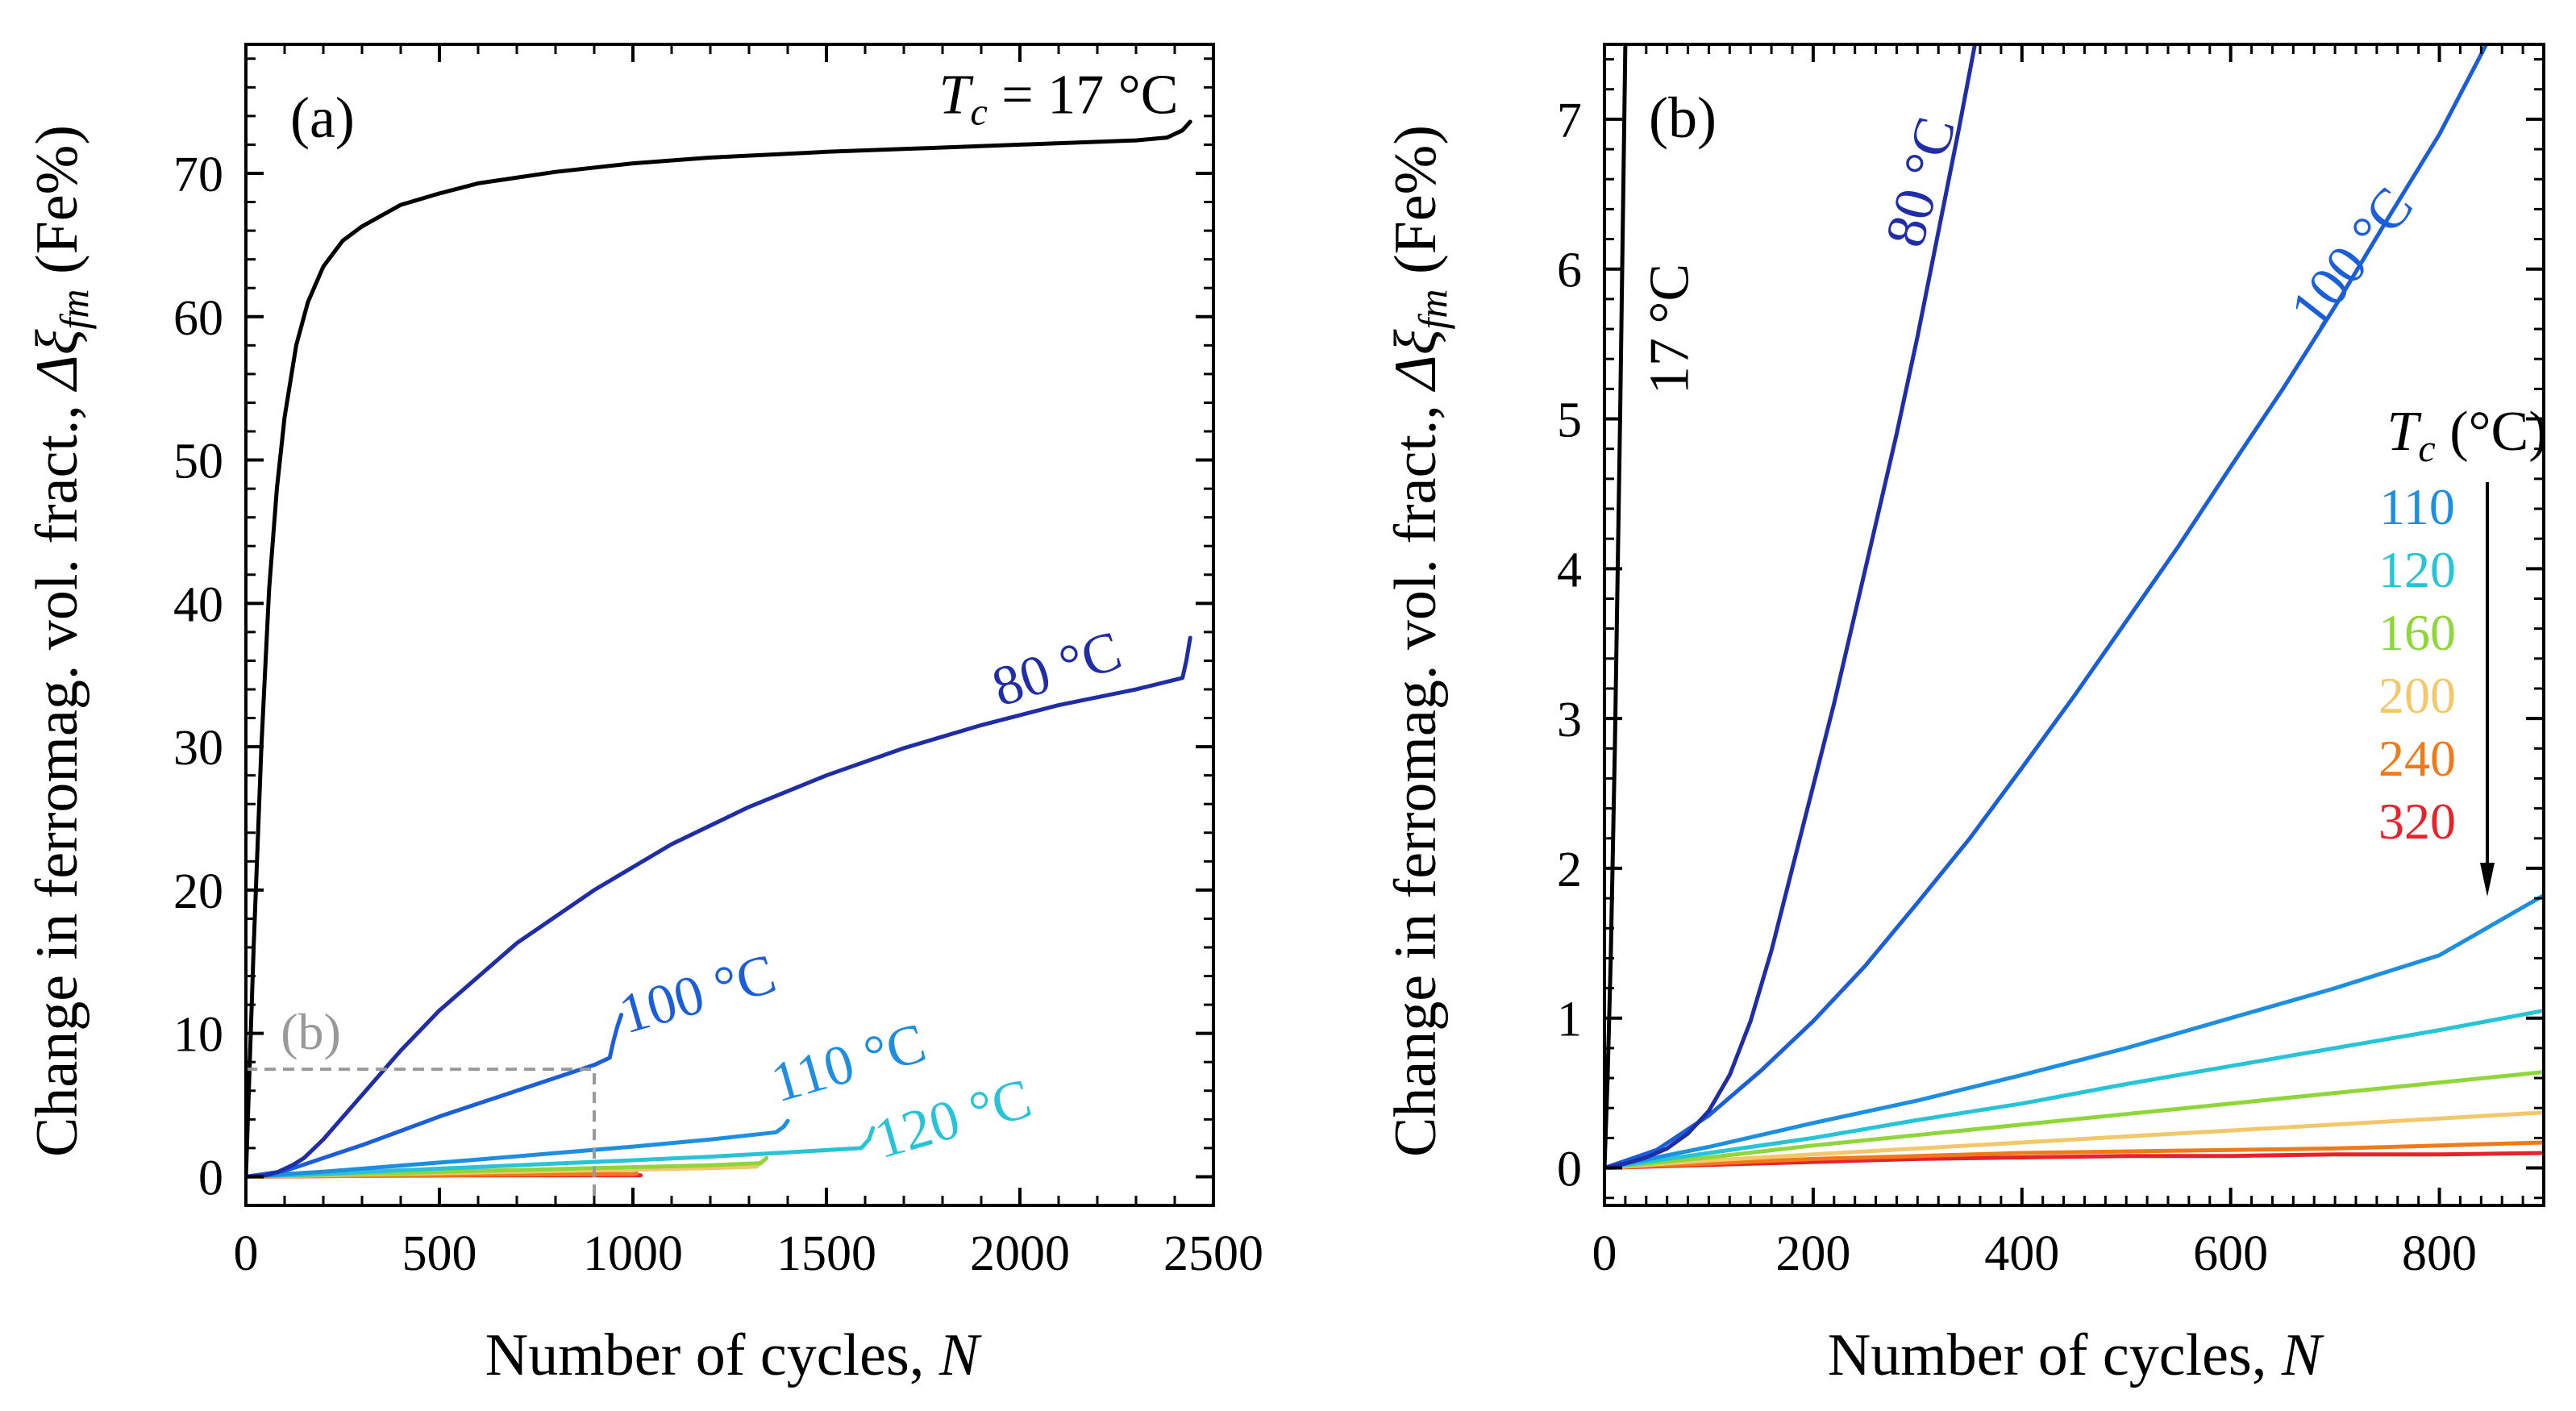 The height and width of the screenshot is (1411, 2576). What do you see at coordinates (1791, 607) in the screenshot?
I see `series-line-b-80-c` at bounding box center [1791, 607].